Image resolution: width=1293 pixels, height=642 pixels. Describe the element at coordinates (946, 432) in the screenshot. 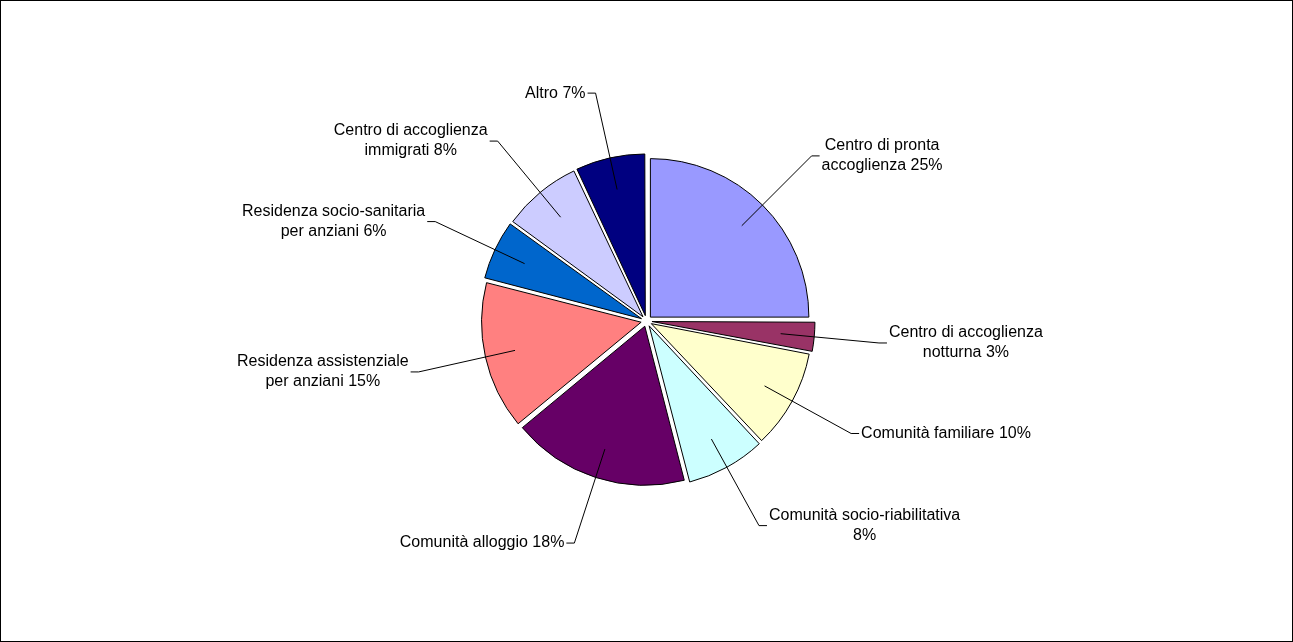

I see `slice-label: Comunità familiare 10%` at that location.